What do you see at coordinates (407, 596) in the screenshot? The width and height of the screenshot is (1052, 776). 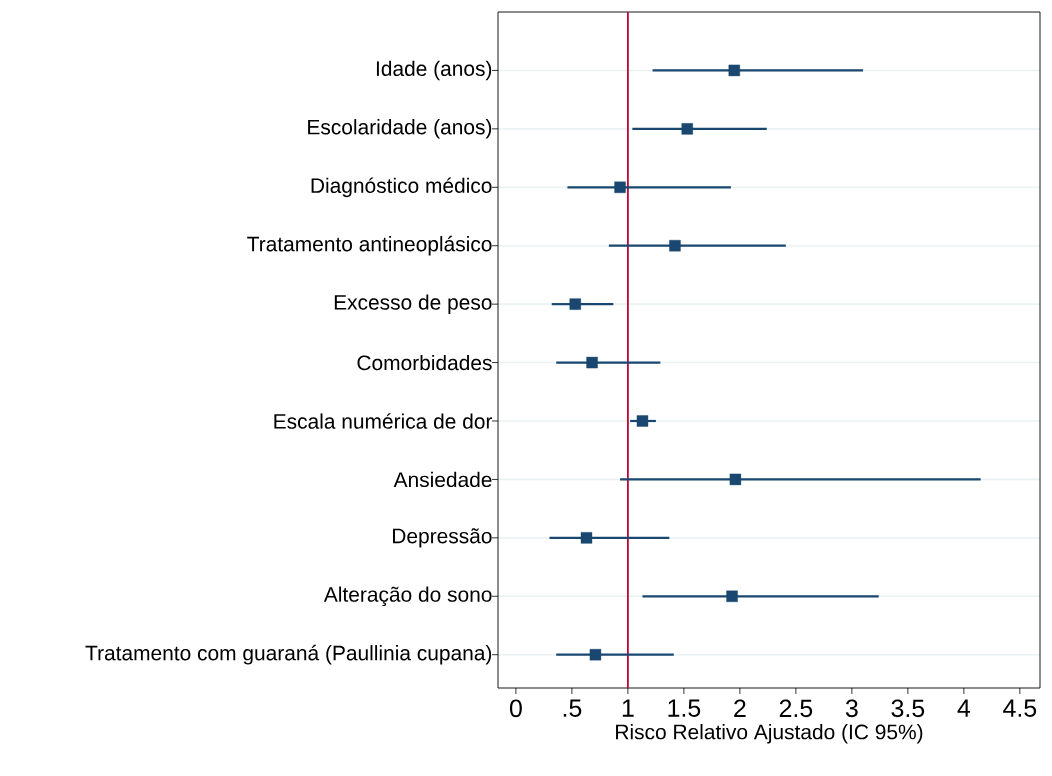 I see `y-tick-label: Alteração do sono` at bounding box center [407, 596].